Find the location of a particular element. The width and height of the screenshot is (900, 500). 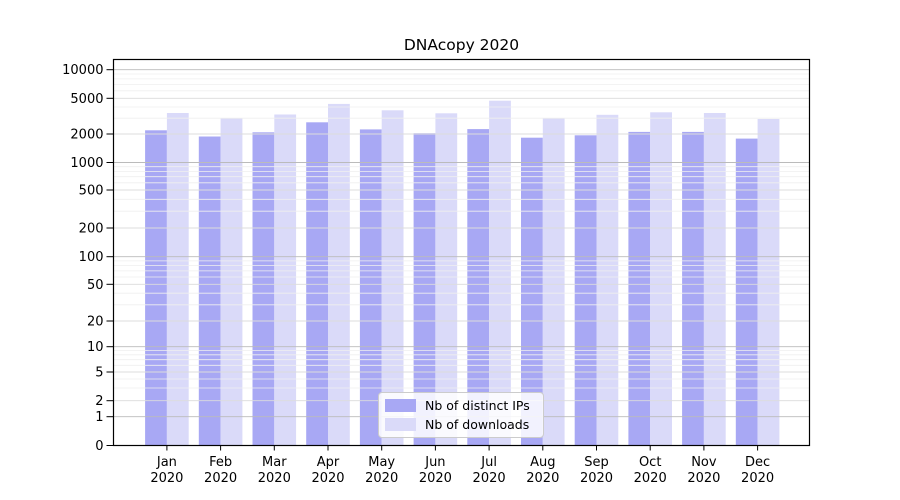

legend-item-distinct-ips: Nb of distinct IPs is located at coordinates (460, 405).